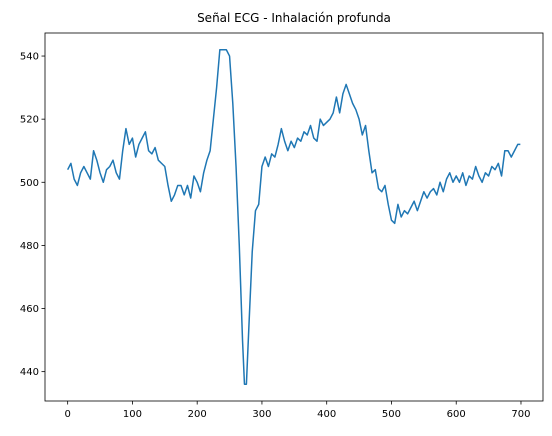  I want to click on x-tick-label: 500, so click(391, 414).